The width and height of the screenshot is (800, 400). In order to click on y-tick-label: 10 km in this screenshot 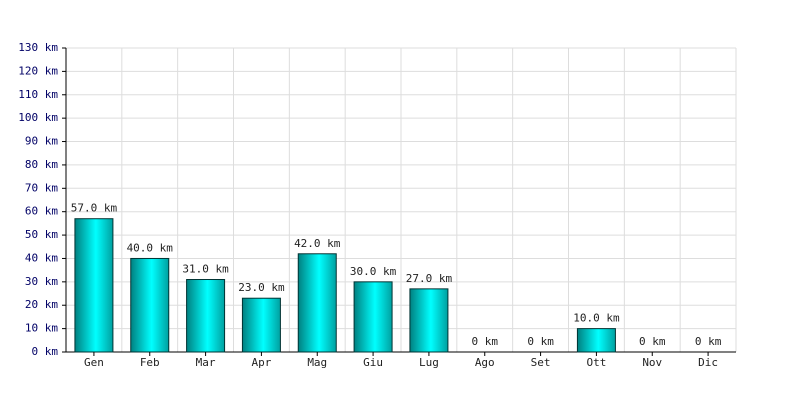, I will do `click(41, 328)`.